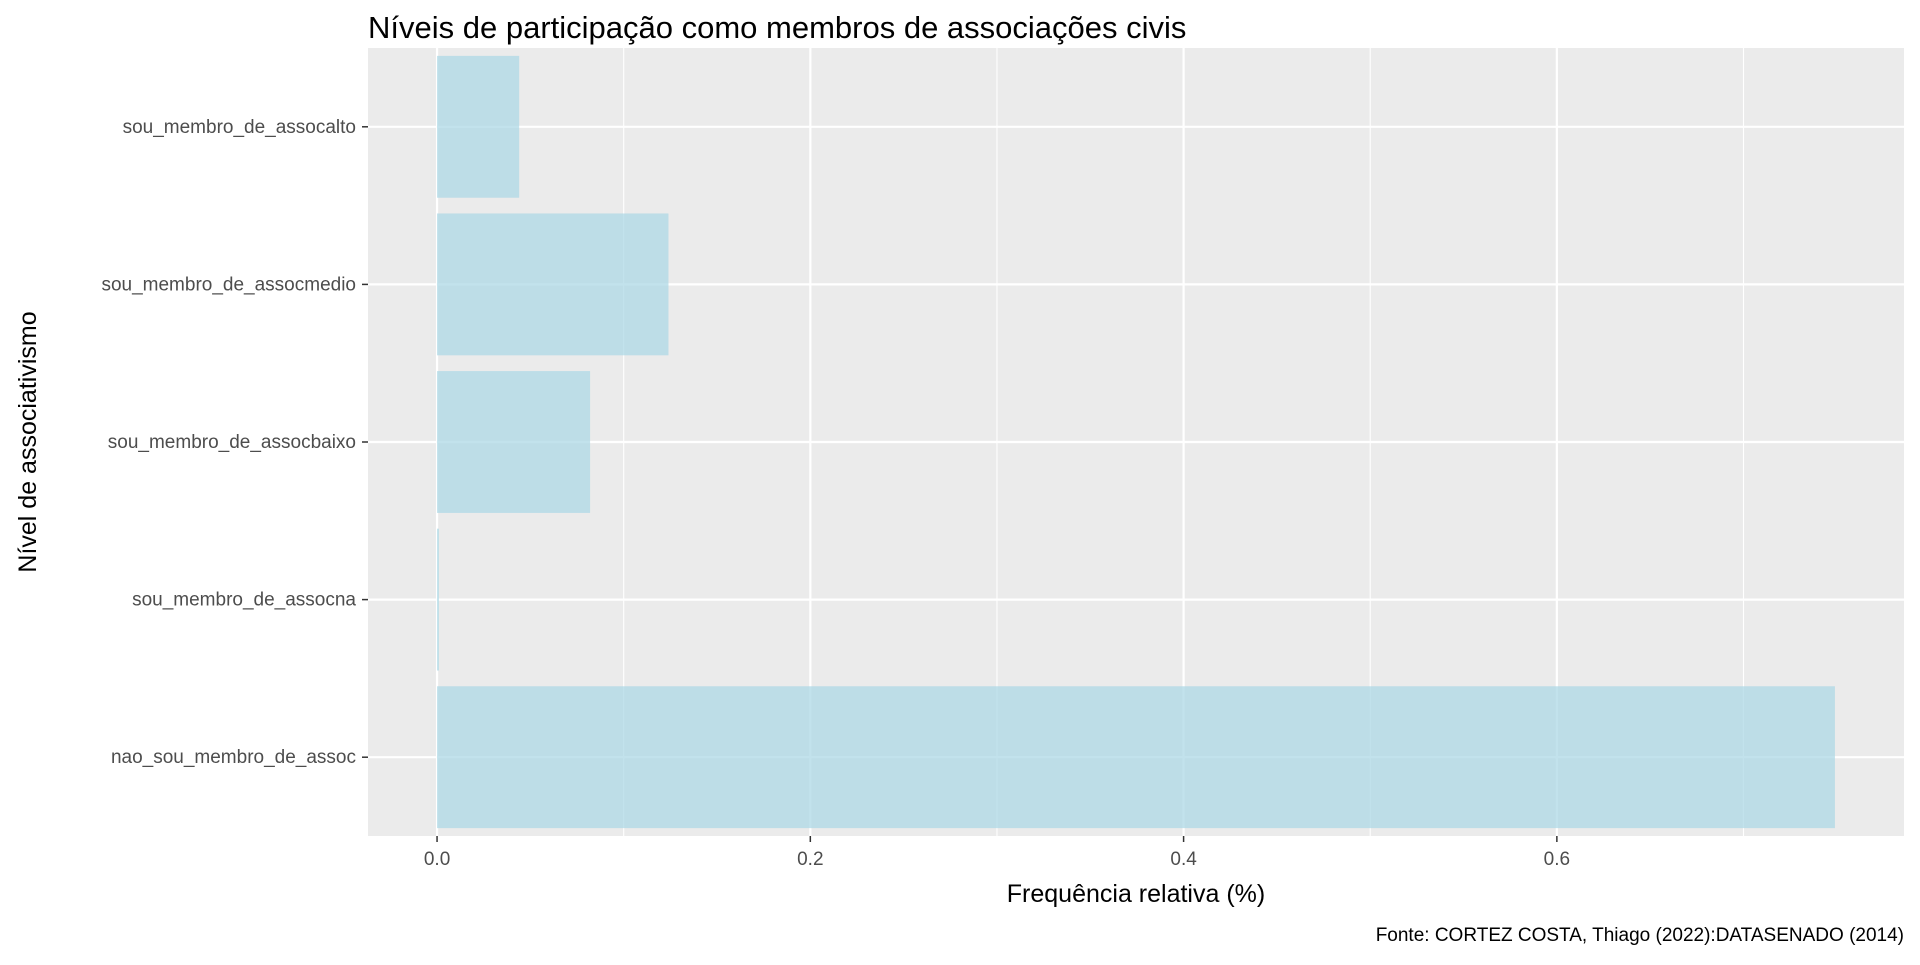 This screenshot has width=1920, height=965. I want to click on x-tick-label: 0.2, so click(810, 859).